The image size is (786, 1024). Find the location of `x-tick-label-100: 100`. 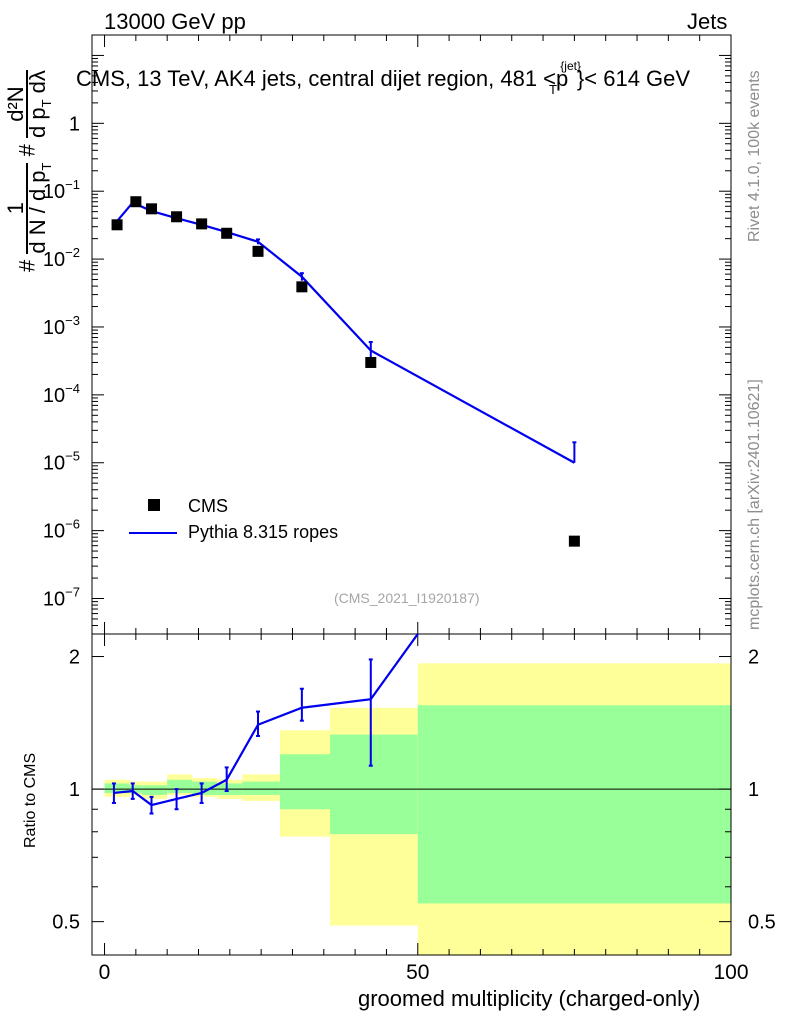

x-tick-label-100: 100 is located at coordinates (730, 972).